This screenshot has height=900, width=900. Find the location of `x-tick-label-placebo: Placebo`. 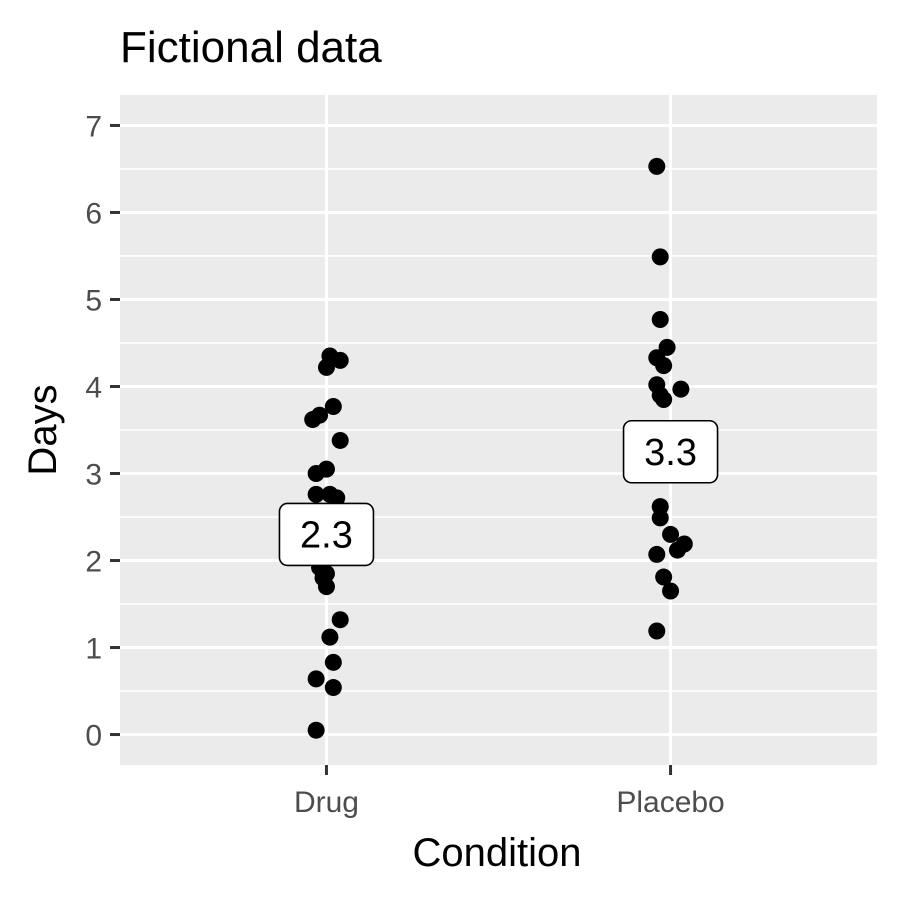

x-tick-label-placebo: Placebo is located at coordinates (670, 802).